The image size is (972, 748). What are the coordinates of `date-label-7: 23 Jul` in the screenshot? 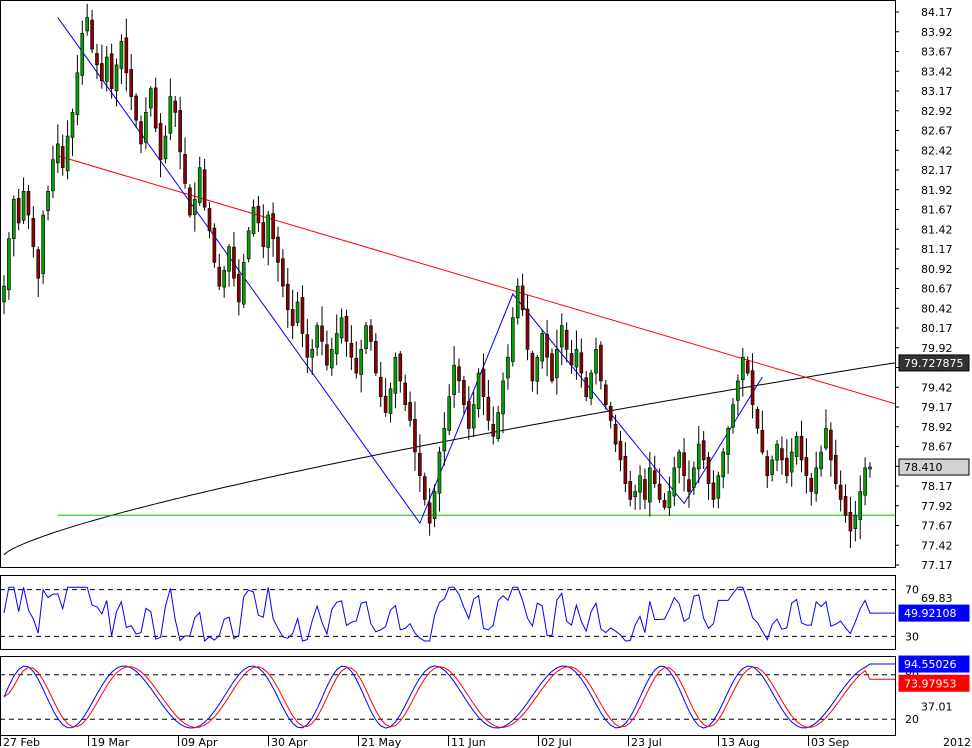 It's located at (646, 742).